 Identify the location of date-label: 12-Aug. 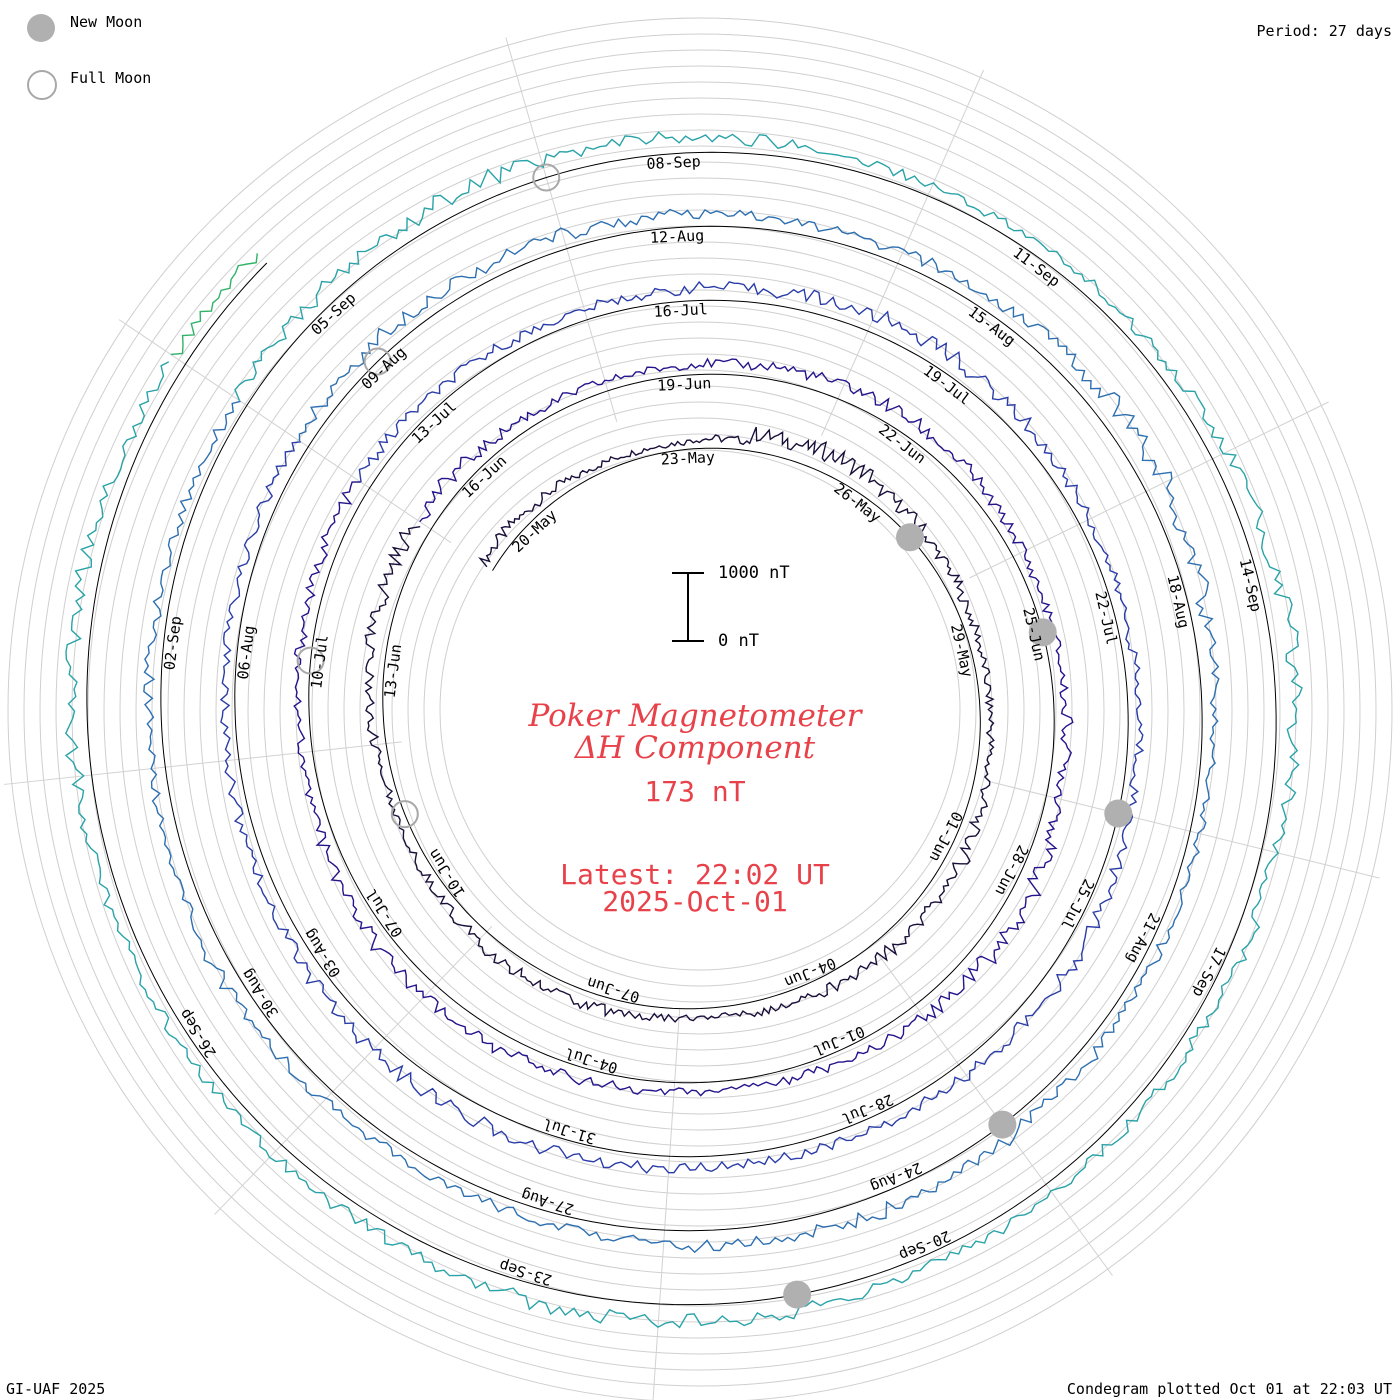
(677, 236).